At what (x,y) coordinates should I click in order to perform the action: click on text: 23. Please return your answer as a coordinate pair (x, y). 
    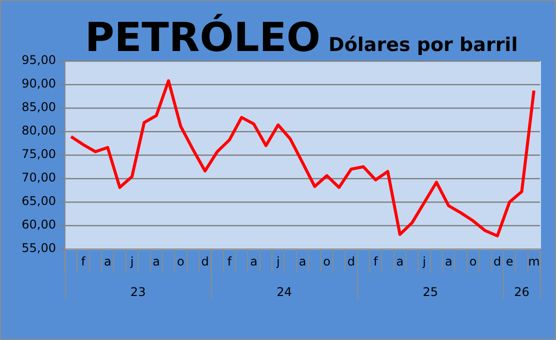
    Looking at the image, I should click on (138, 292).